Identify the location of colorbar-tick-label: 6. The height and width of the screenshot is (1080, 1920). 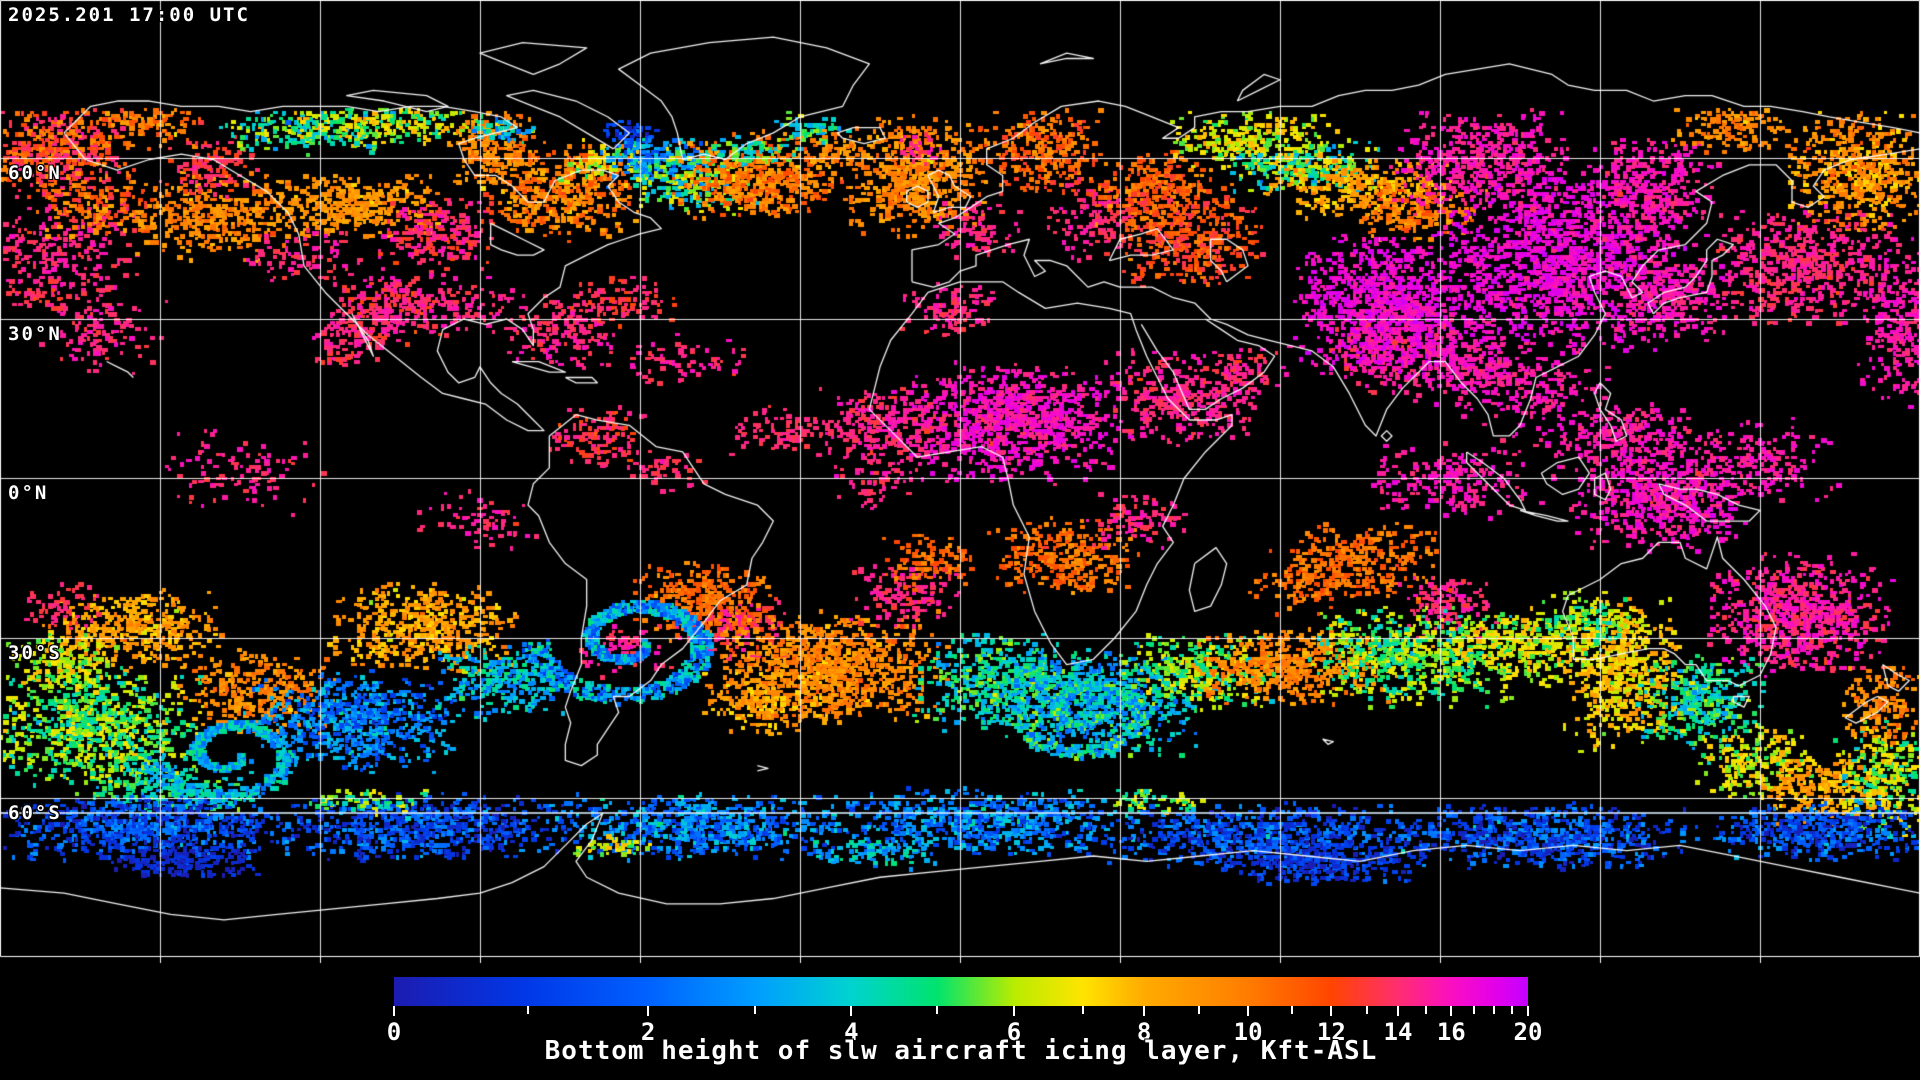
(1014, 1032).